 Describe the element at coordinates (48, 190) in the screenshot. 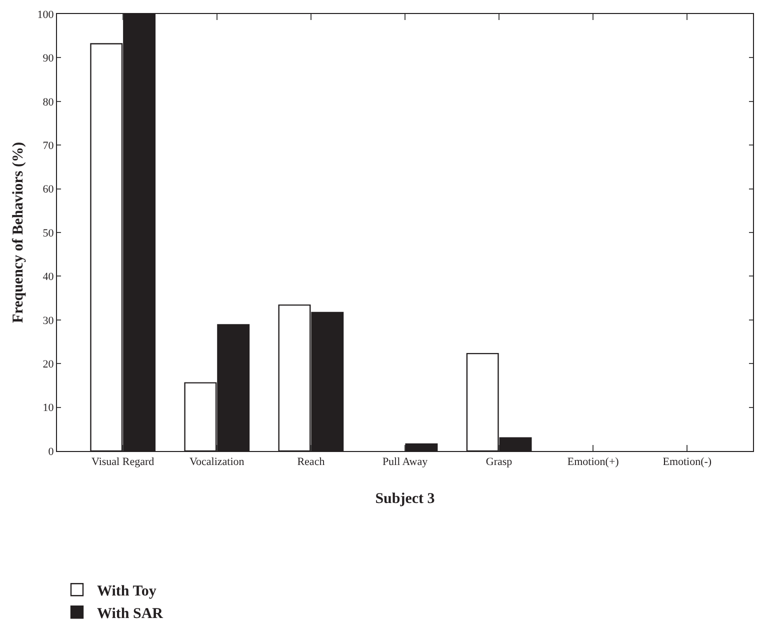

I see `y-tick-label: 60` at that location.